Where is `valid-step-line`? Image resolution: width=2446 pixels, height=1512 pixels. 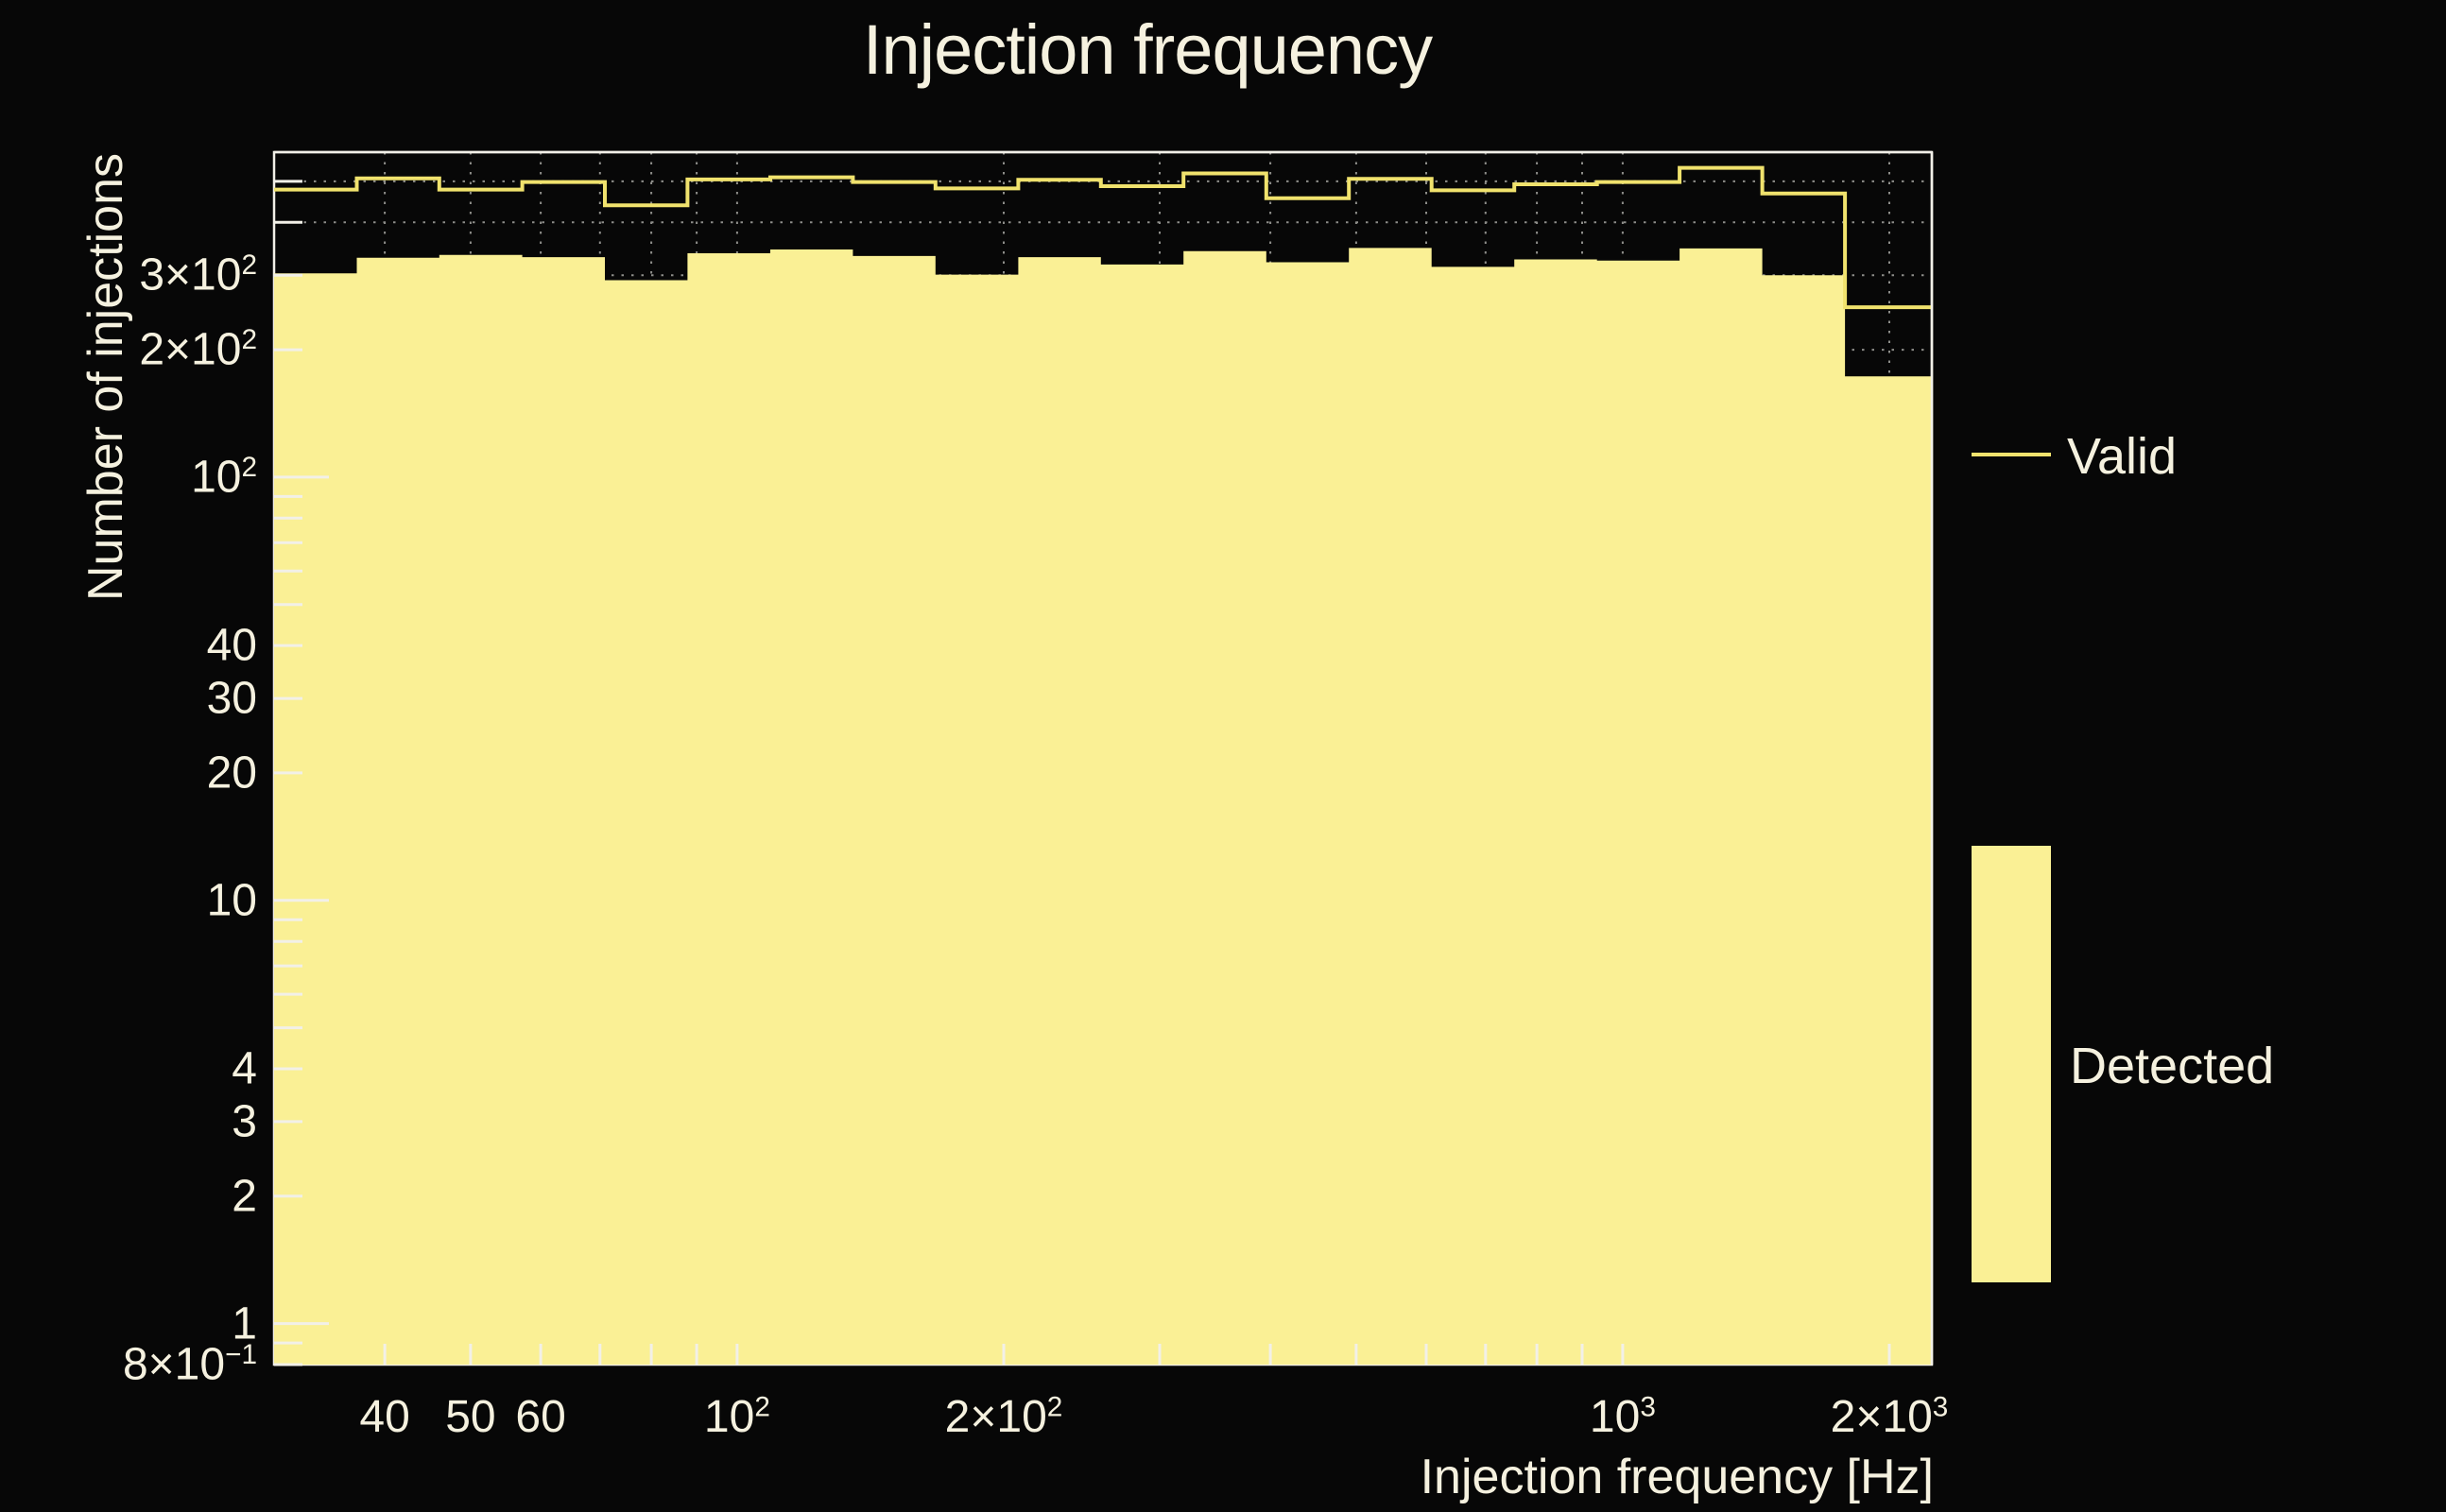 valid-step-line is located at coordinates (1103, 237).